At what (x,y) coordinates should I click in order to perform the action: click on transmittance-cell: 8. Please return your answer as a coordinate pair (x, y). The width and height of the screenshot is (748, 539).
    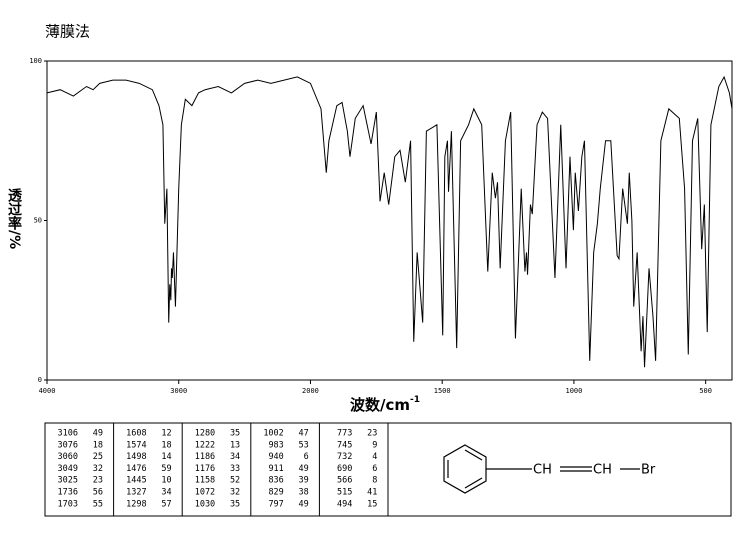
    Looking at the image, I should click on (374, 481).